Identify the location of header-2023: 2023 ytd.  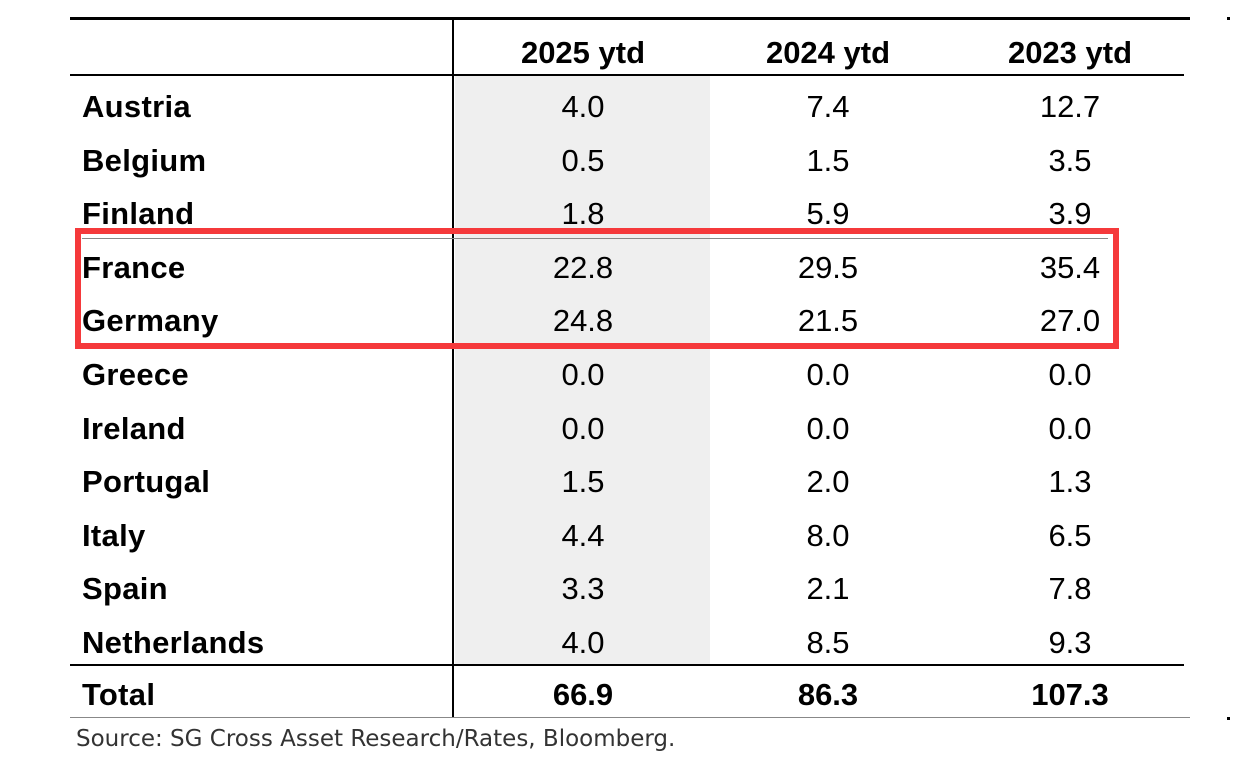
(1070, 52).